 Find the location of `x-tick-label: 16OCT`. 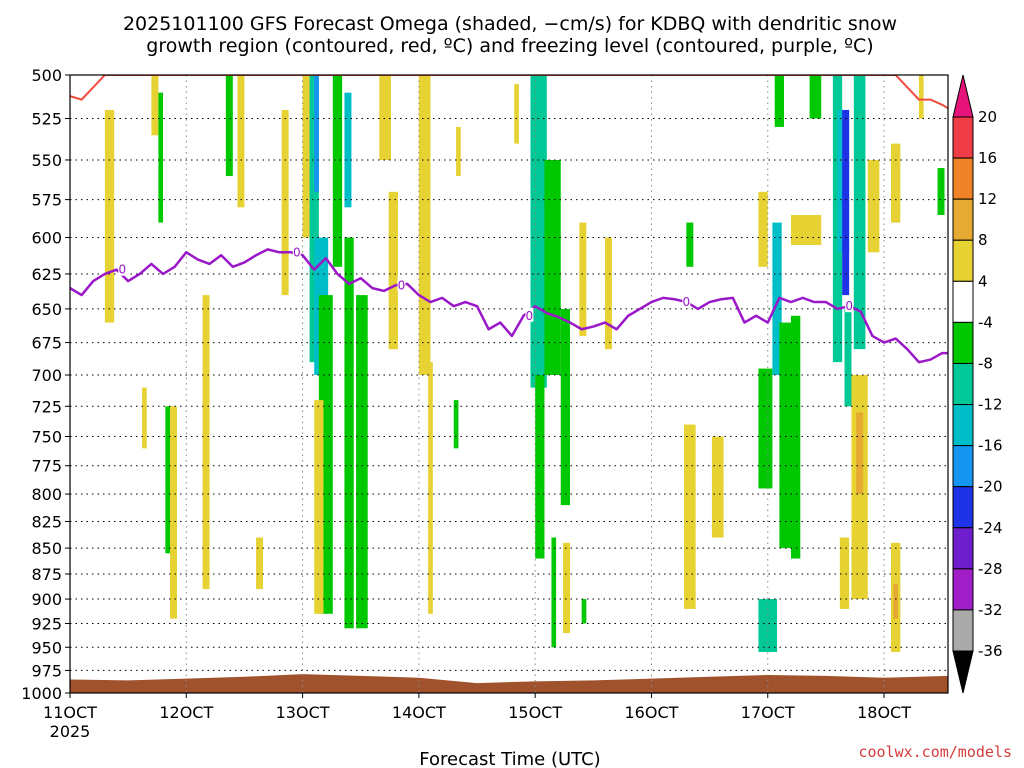

x-tick-label: 16OCT is located at coordinates (652, 712).